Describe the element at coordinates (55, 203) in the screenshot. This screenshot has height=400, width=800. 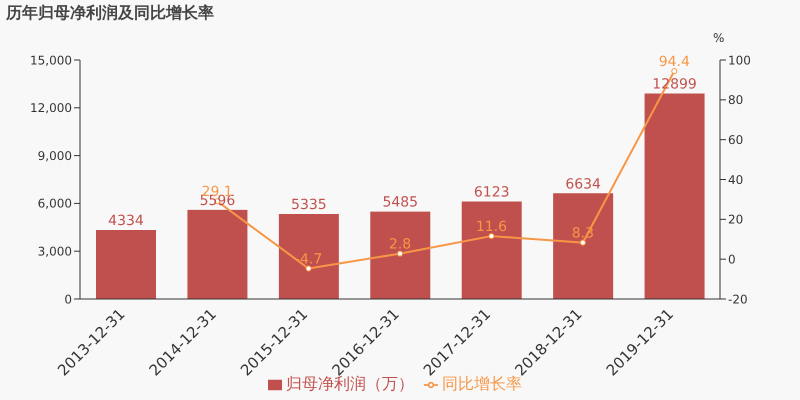
I see `y-tick-label: 6,000` at that location.